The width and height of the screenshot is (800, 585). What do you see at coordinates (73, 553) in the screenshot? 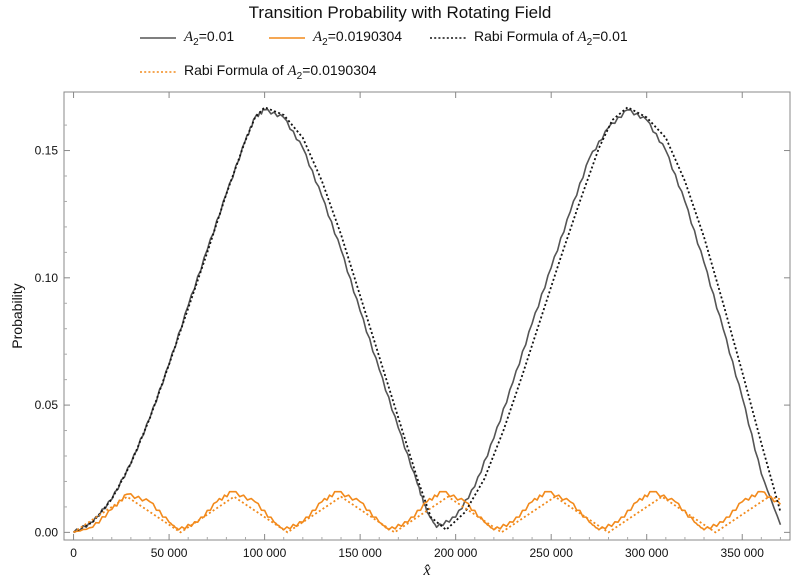
I see `x-tick-label: 0` at bounding box center [73, 553].